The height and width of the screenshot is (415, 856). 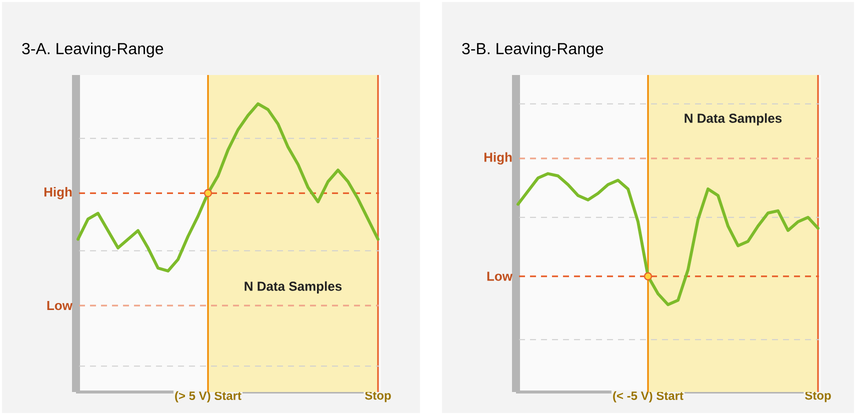 What do you see at coordinates (93, 50) in the screenshot?
I see `chart-title: 3-A. Leaving-Range` at bounding box center [93, 50].